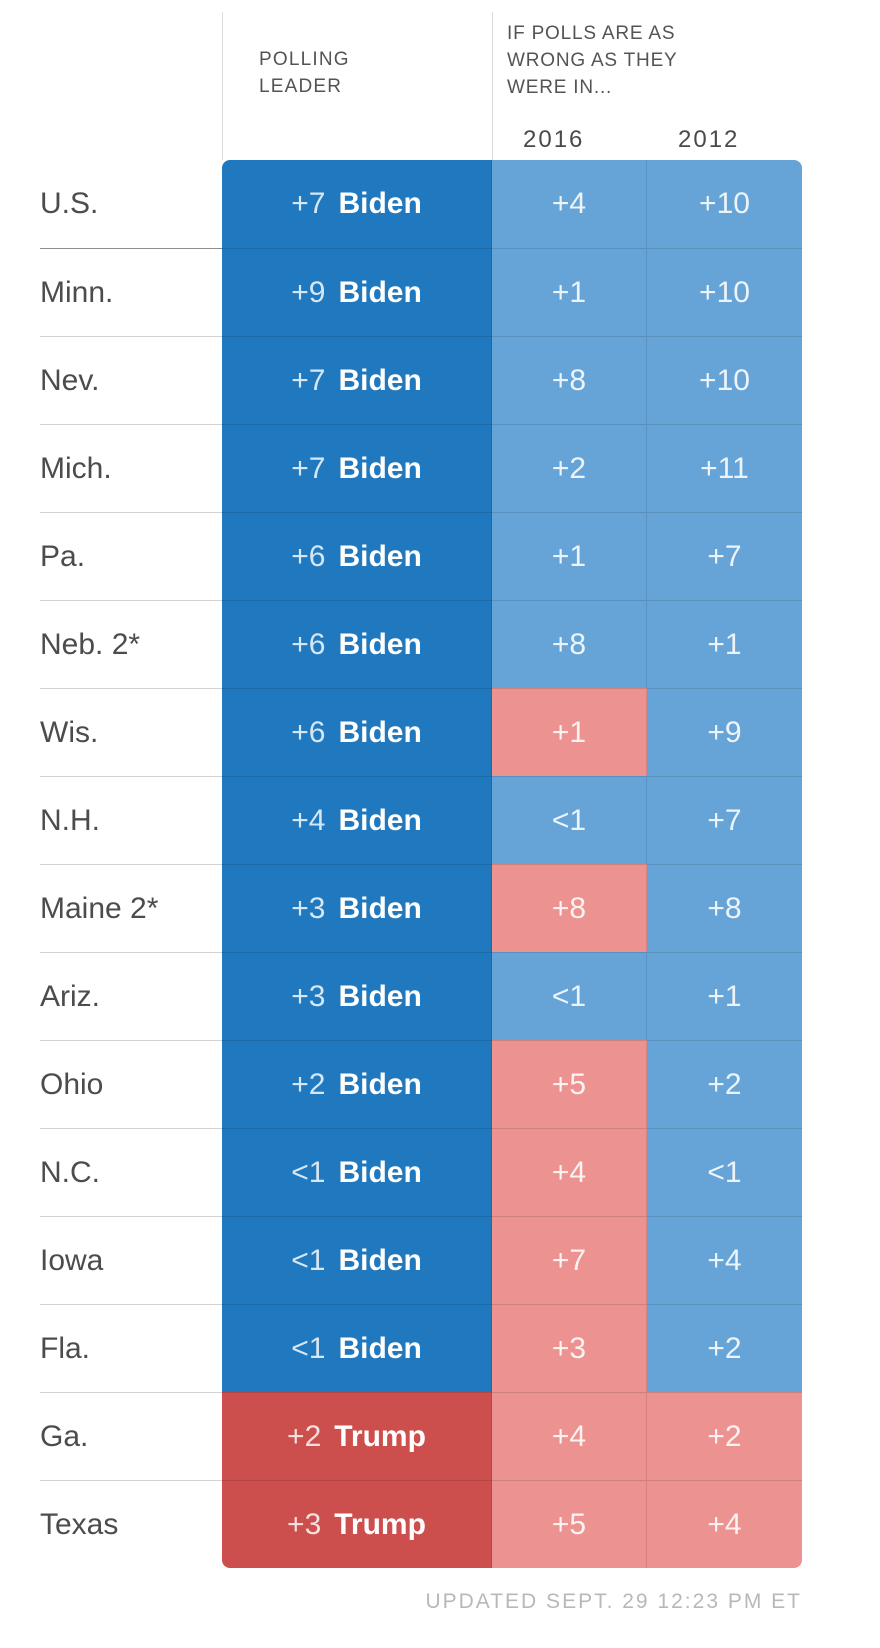 This screenshot has width=880, height=1648. I want to click on state-label: N.C., so click(131, 1172).